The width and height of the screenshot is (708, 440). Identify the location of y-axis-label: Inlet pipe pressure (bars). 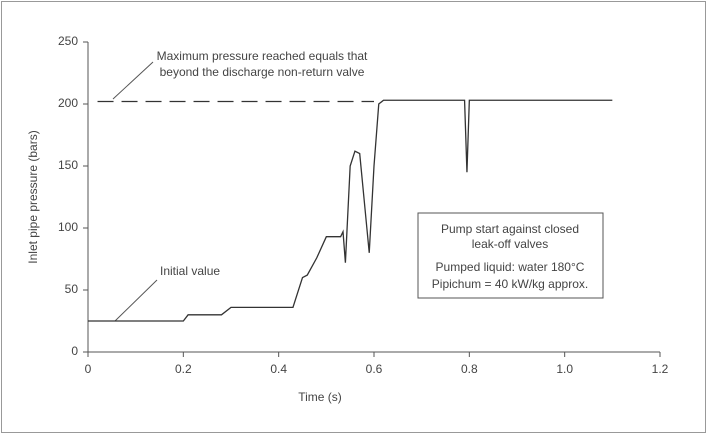
(33, 196).